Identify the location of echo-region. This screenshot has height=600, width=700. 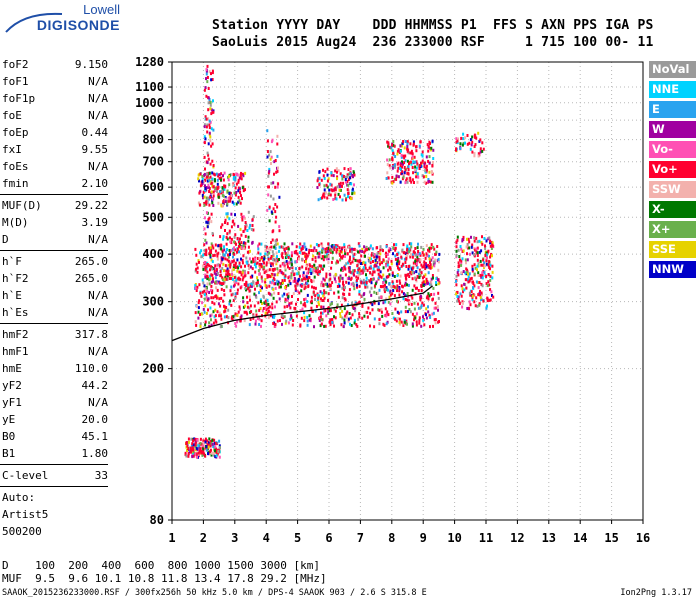
(475, 273).